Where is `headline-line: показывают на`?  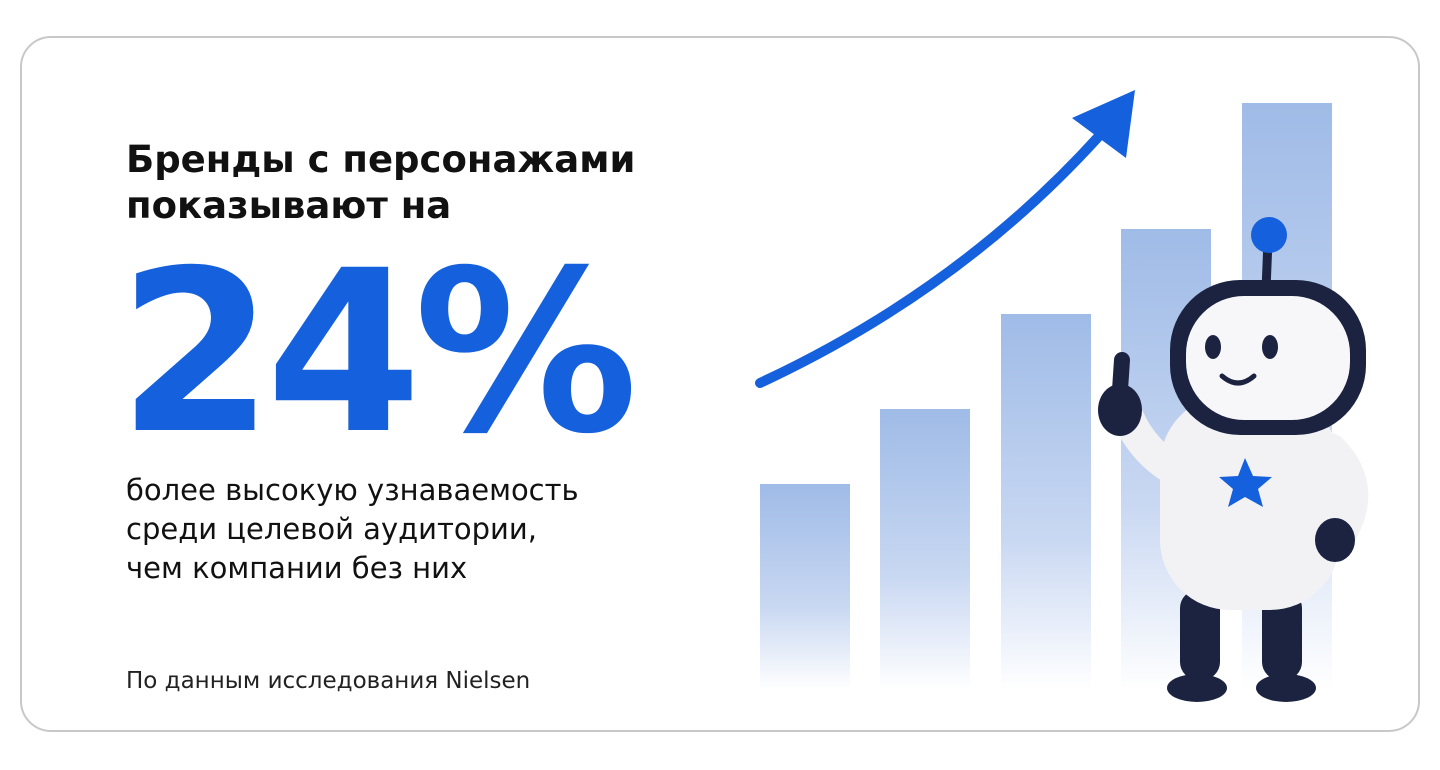
headline-line: показывают на is located at coordinates (288, 205).